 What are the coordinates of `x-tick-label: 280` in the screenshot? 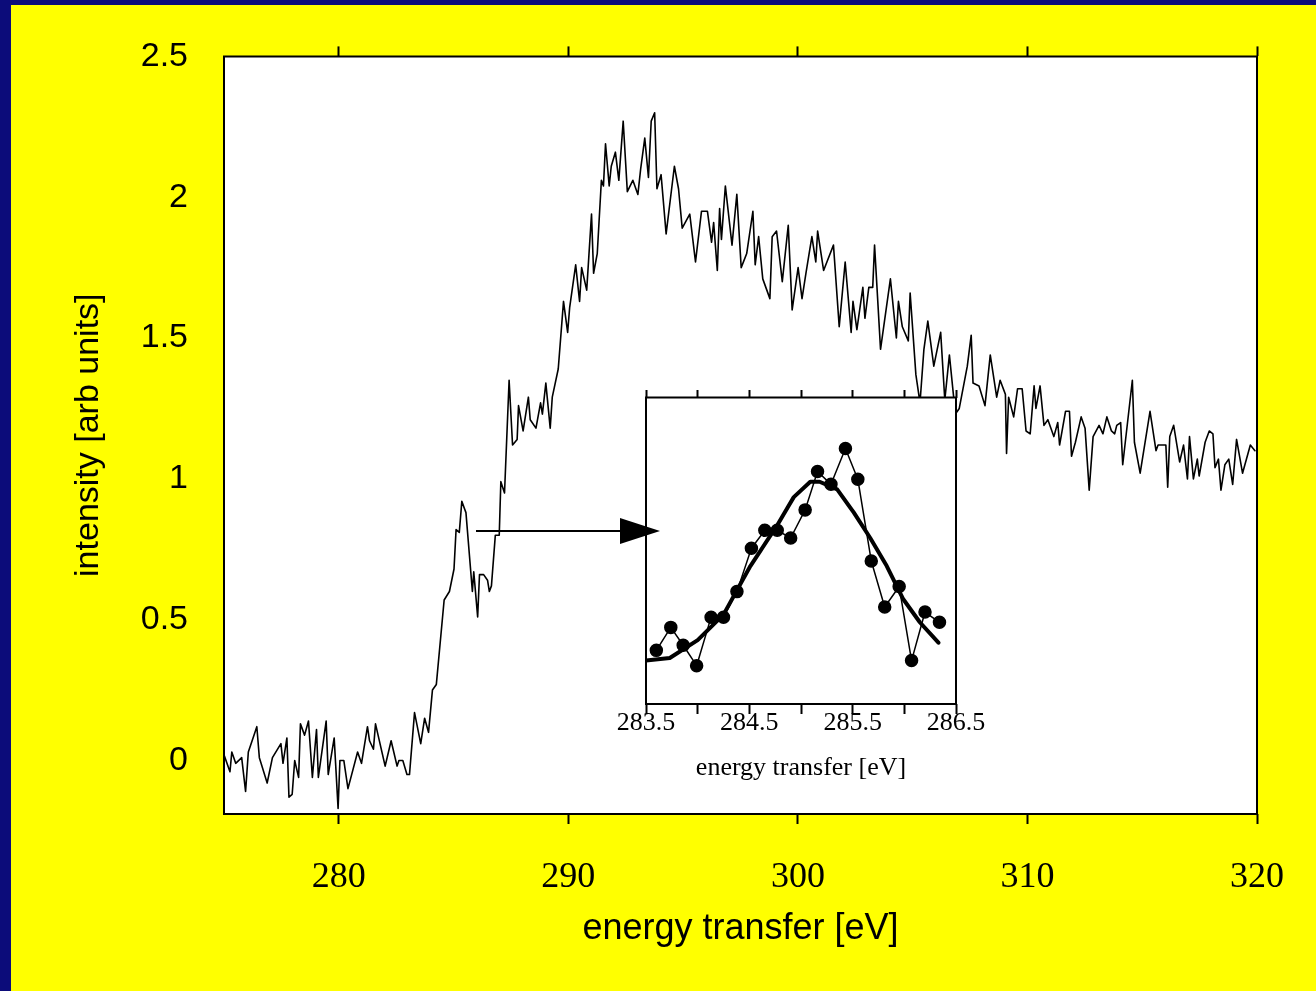 It's located at (338, 875).